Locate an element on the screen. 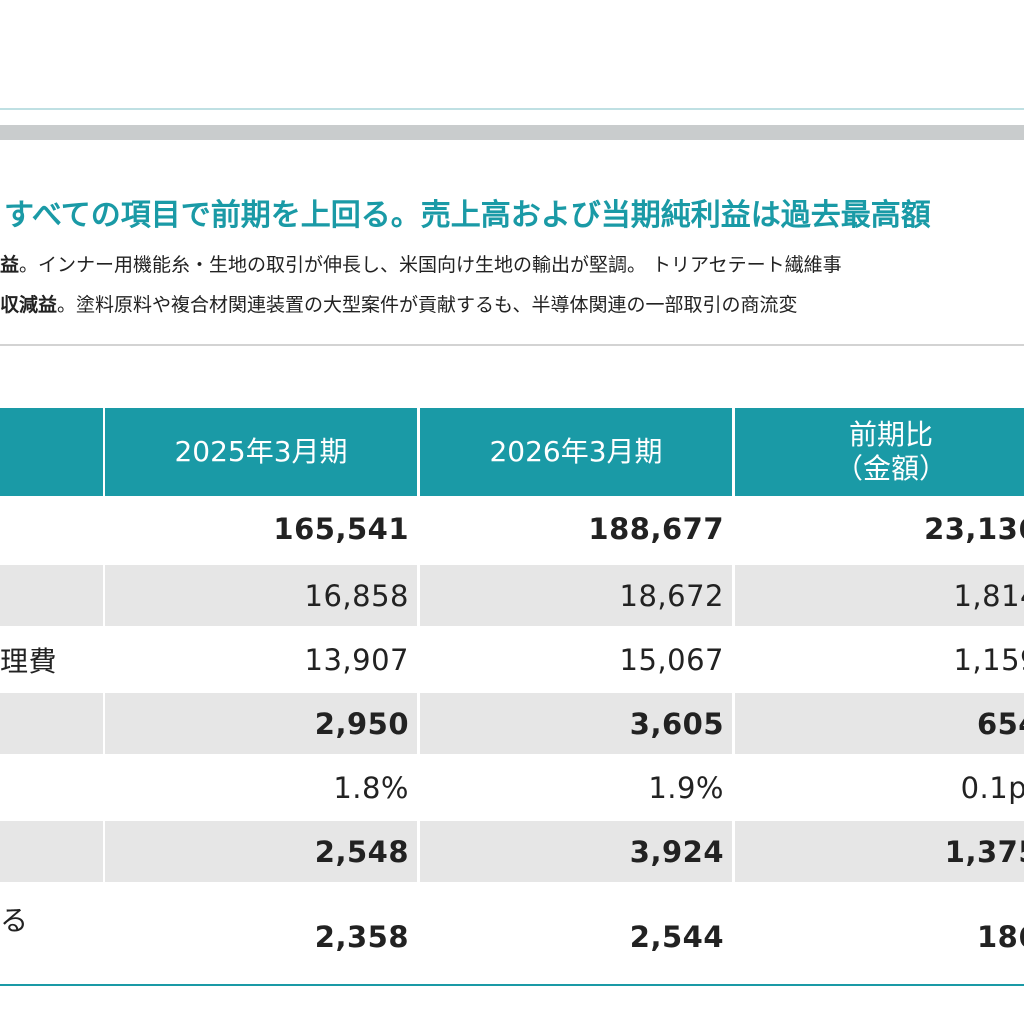 This screenshot has width=1024, height=1024. value-cell: 186 is located at coordinates (879, 933).